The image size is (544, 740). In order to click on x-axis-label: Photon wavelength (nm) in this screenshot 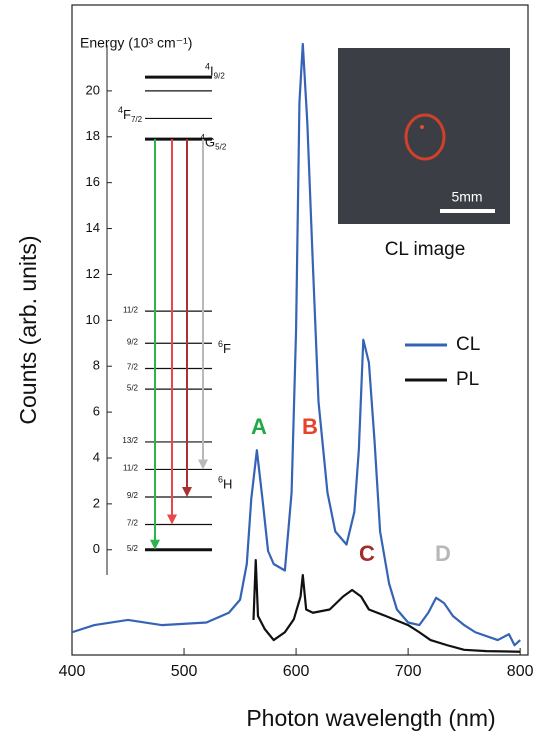, I will do `click(370, 718)`.